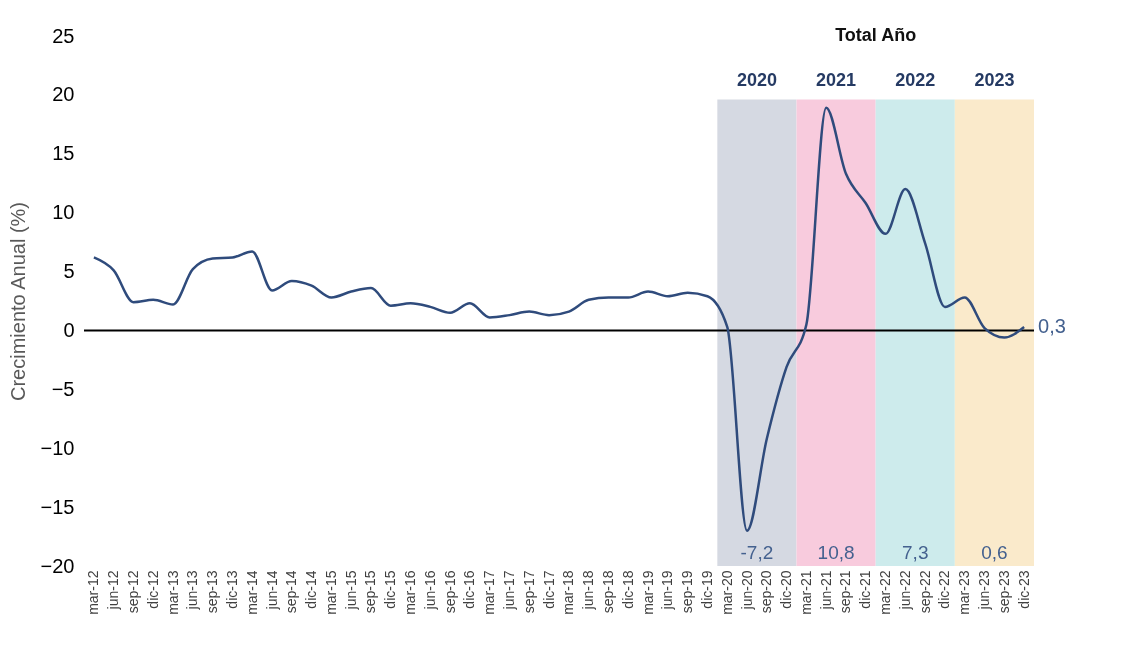 The width and height of the screenshot is (1130, 653). I want to click on x-tick-label: mar-15, so click(330, 592).